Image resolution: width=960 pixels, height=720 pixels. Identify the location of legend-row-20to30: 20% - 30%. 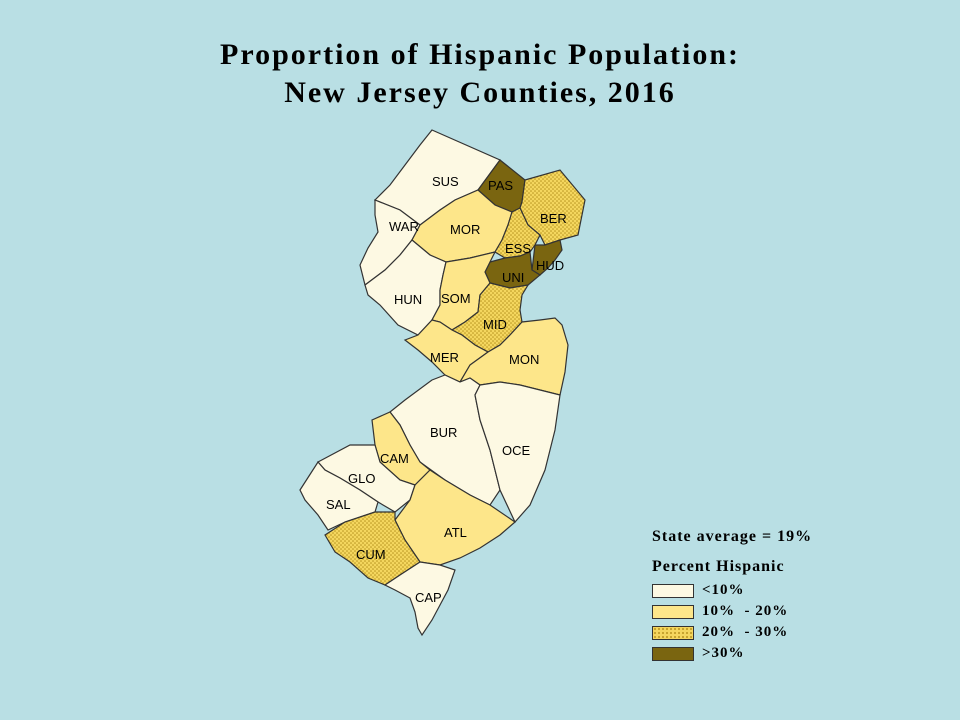
(720, 632).